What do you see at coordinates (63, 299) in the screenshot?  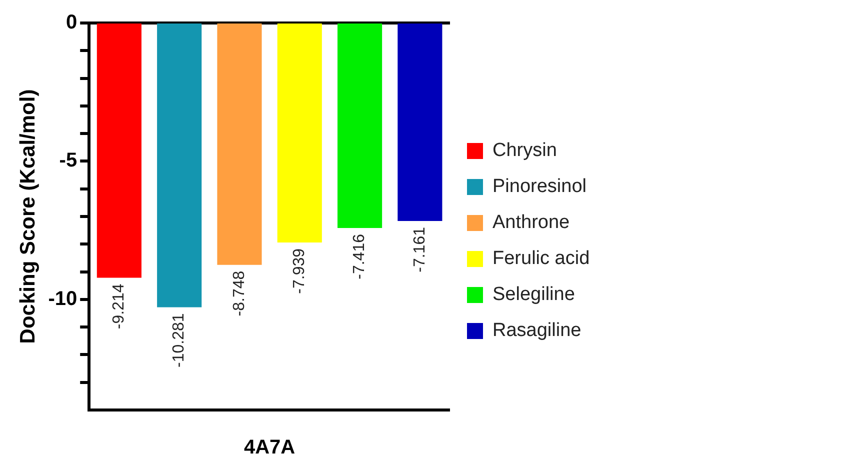 I see `y-tick-label: -10` at bounding box center [63, 299].